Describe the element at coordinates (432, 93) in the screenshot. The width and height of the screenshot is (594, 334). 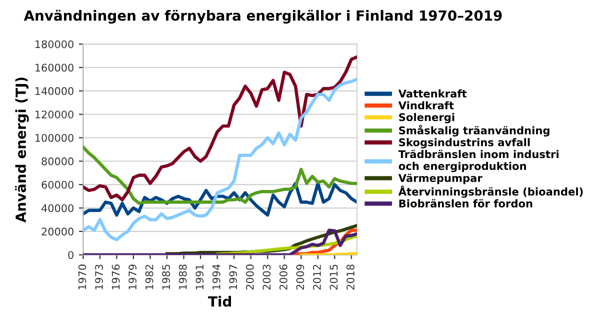
I see `legend-label: Vattenkraft` at that location.